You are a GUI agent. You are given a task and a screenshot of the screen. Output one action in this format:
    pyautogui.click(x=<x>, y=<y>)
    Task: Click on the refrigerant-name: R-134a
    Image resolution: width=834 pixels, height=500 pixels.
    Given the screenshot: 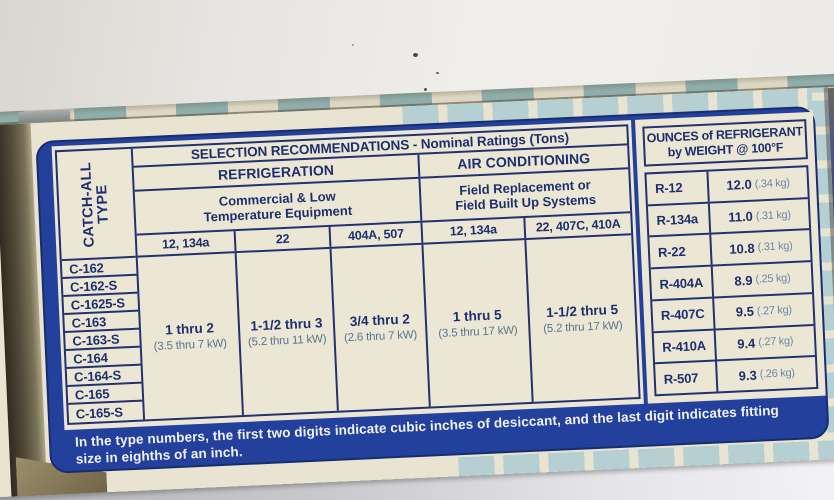 What is the action you would take?
    pyautogui.click(x=679, y=219)
    